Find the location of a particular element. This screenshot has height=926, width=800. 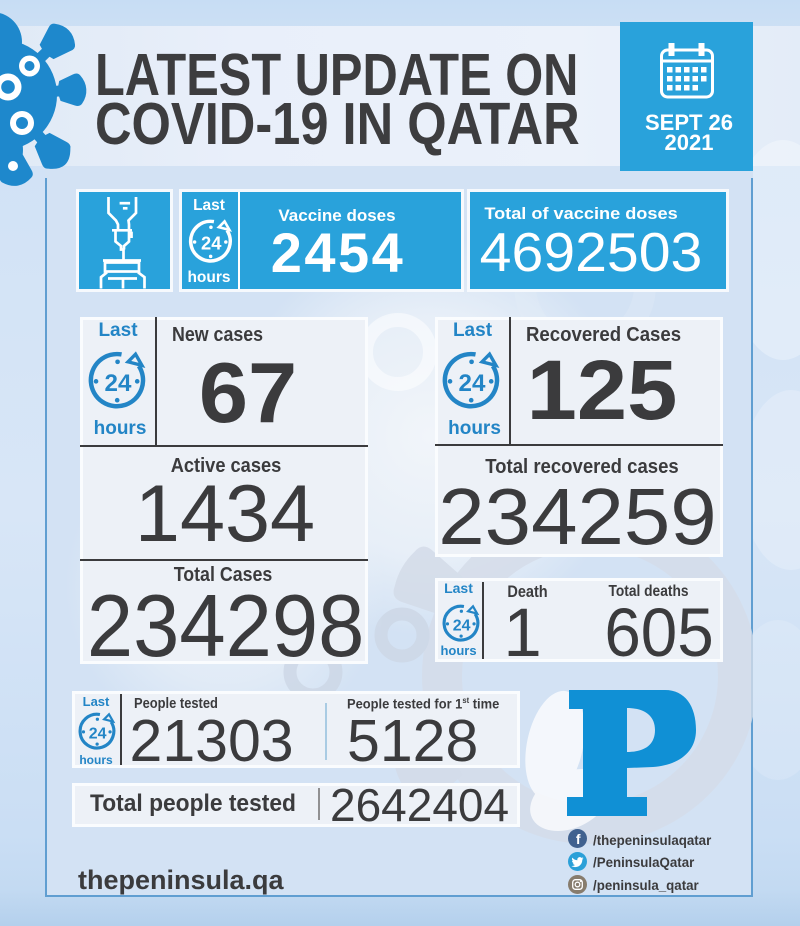

svg-text: f is located at coordinates (578, 839).